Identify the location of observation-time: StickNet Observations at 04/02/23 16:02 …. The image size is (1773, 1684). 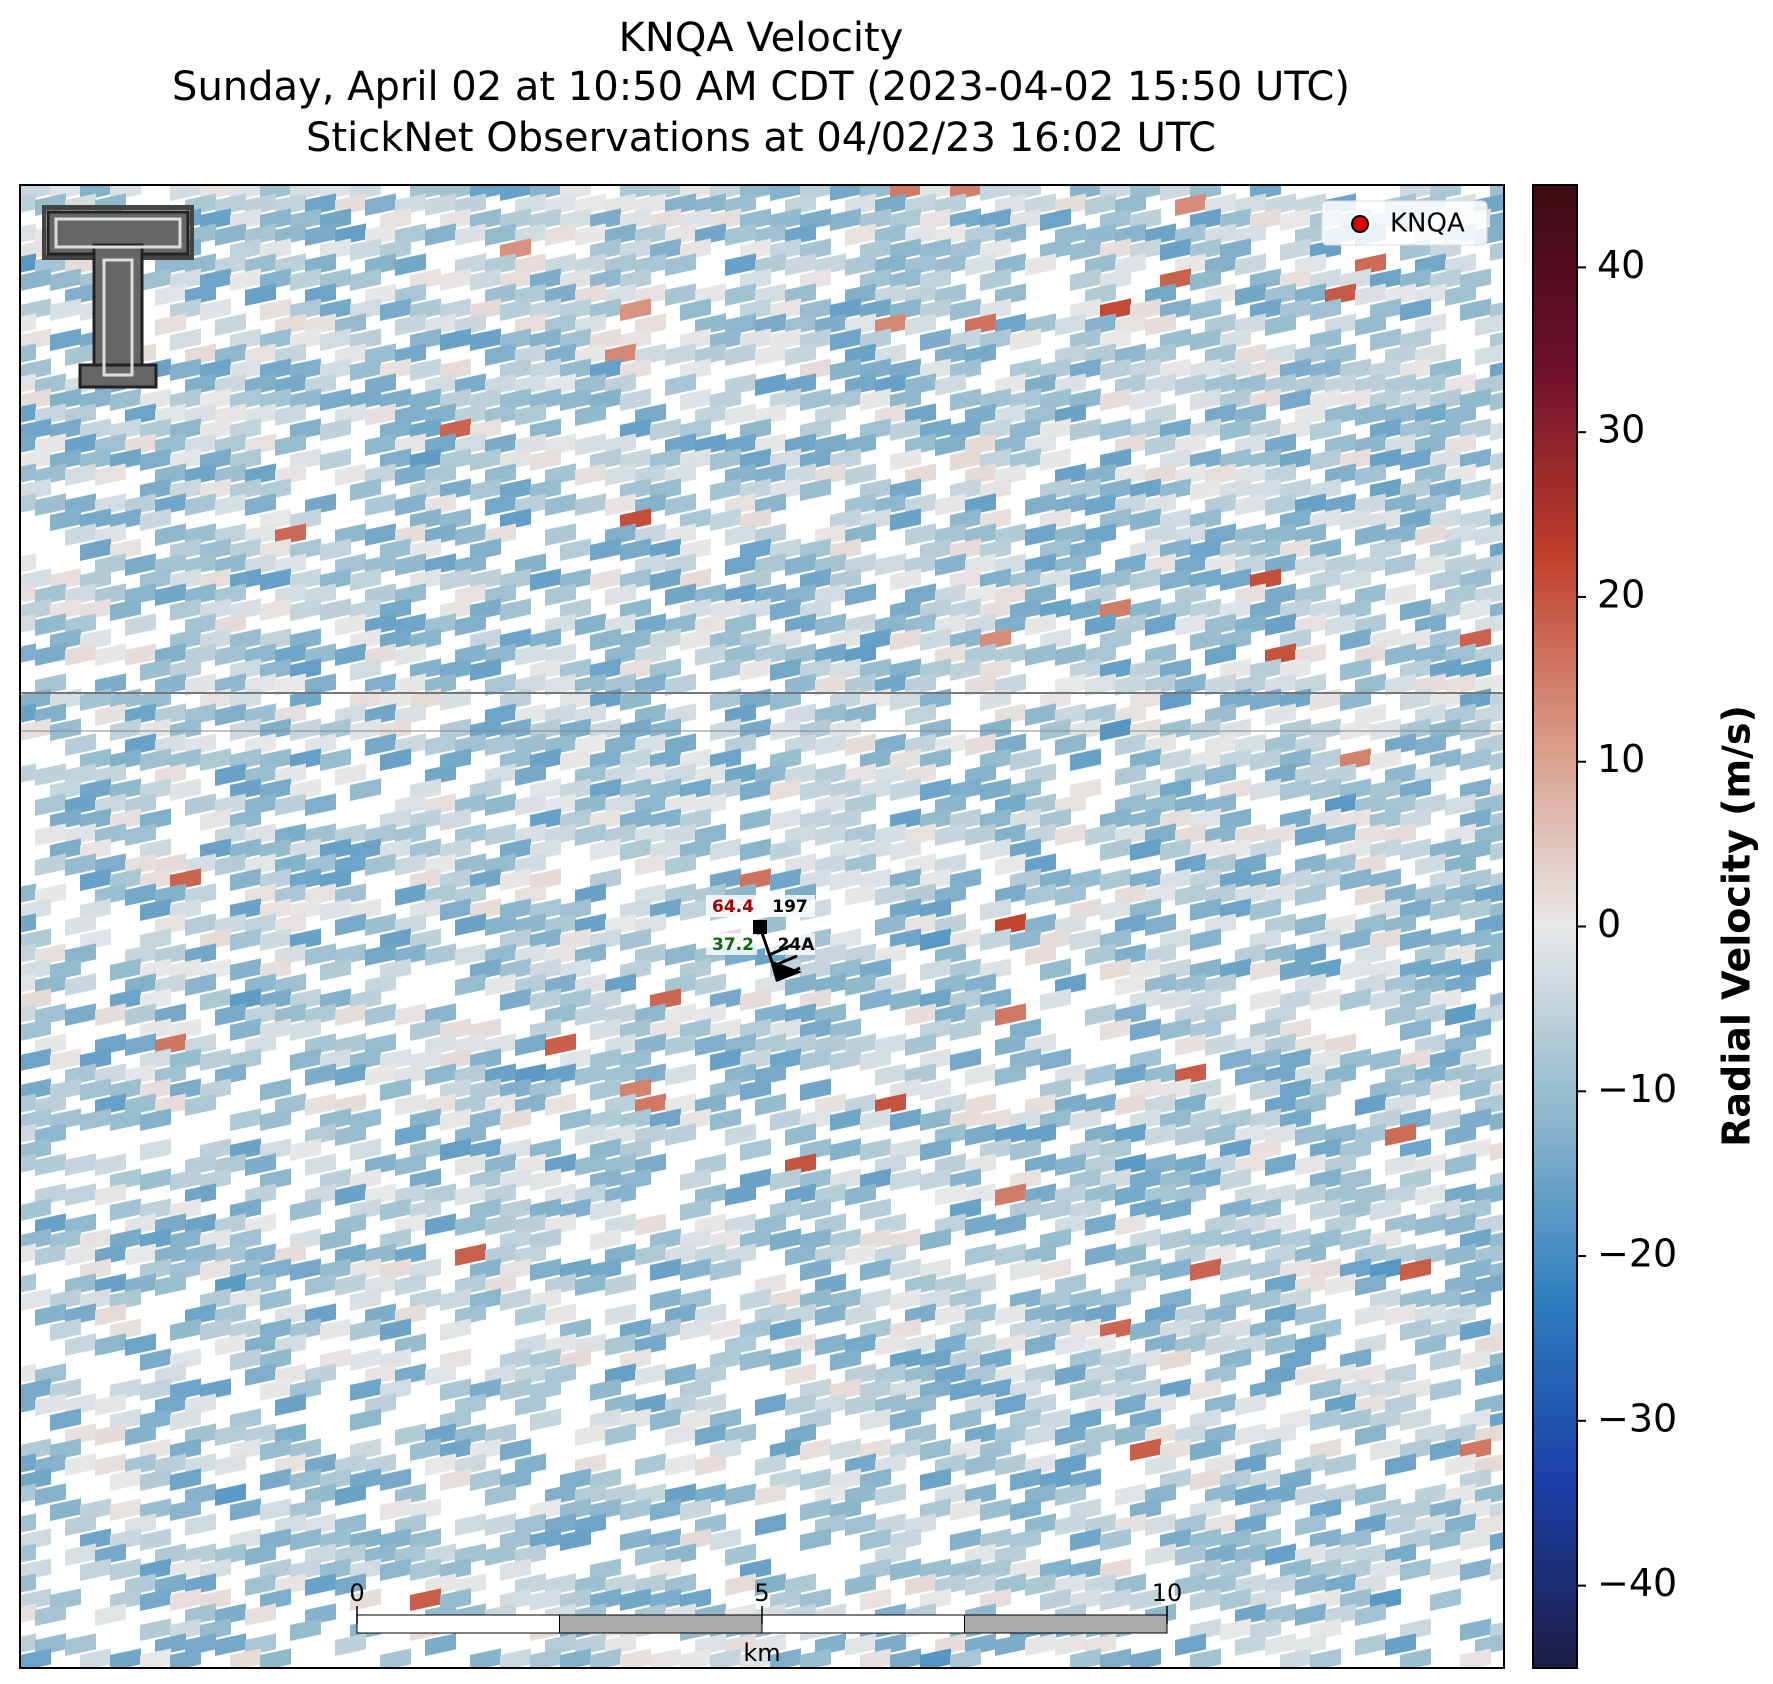
(761, 138).